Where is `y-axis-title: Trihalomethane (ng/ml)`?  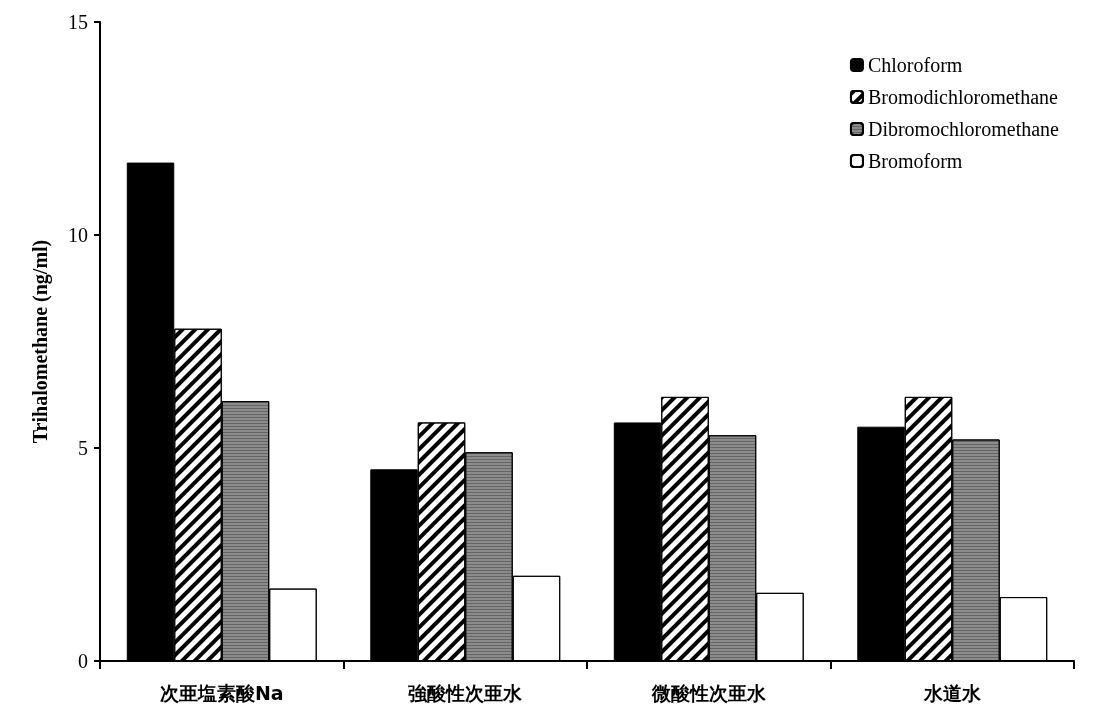 y-axis-title: Trihalomethane (ng/ml) is located at coordinates (40, 341).